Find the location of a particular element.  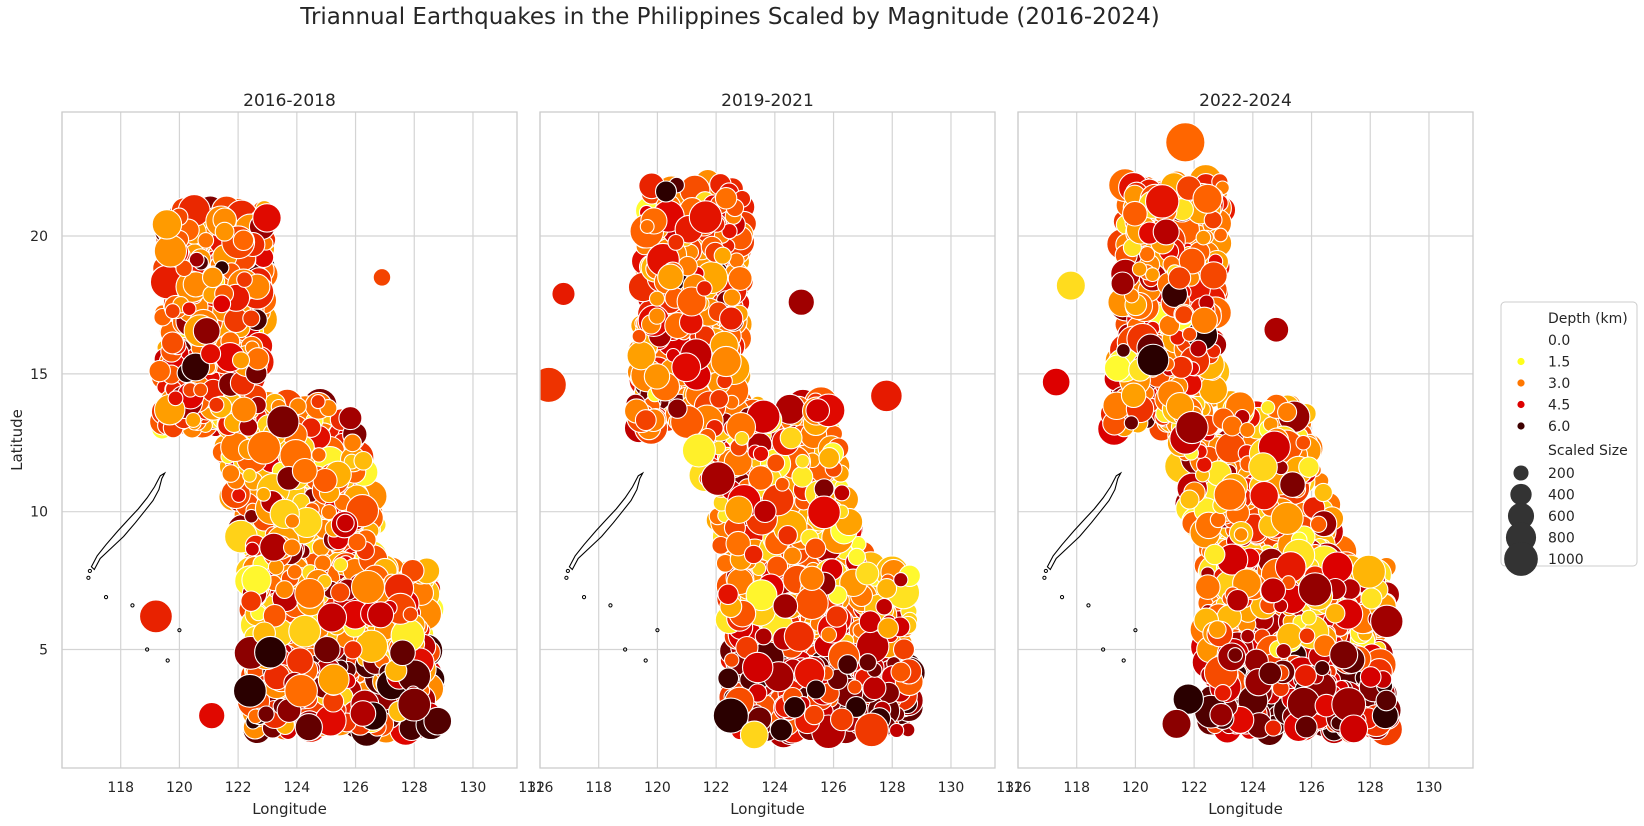

legend-size-label: 400 is located at coordinates (1561, 496).